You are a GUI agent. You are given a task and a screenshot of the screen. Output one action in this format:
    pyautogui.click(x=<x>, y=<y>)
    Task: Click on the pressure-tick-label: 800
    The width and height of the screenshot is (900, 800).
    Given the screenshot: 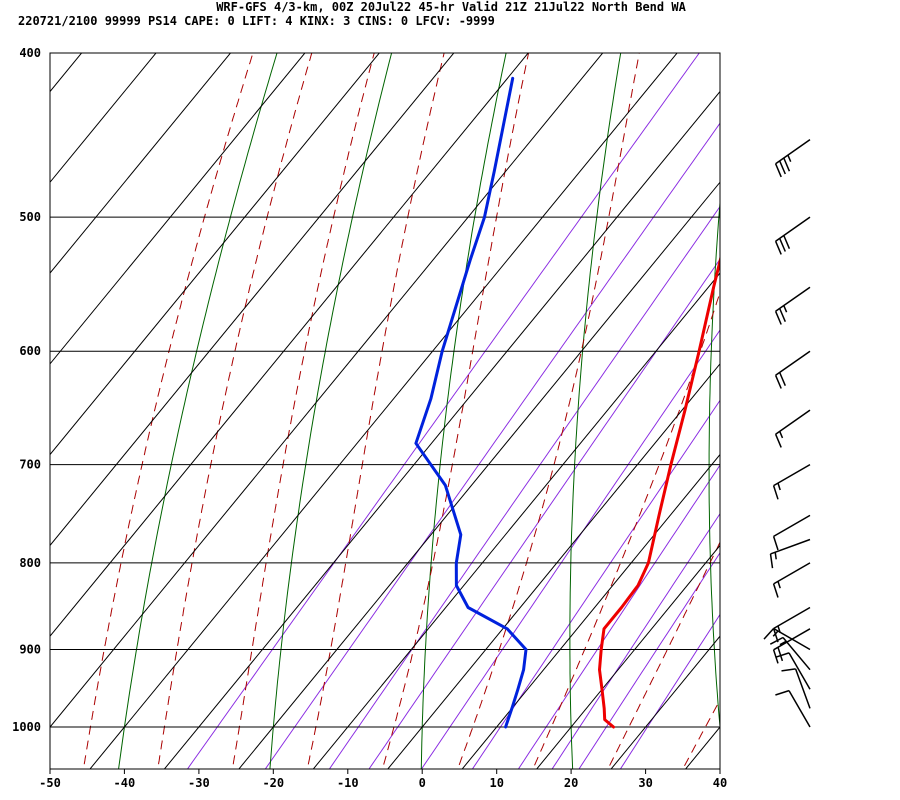 What is the action you would take?
    pyautogui.click(x=30, y=563)
    